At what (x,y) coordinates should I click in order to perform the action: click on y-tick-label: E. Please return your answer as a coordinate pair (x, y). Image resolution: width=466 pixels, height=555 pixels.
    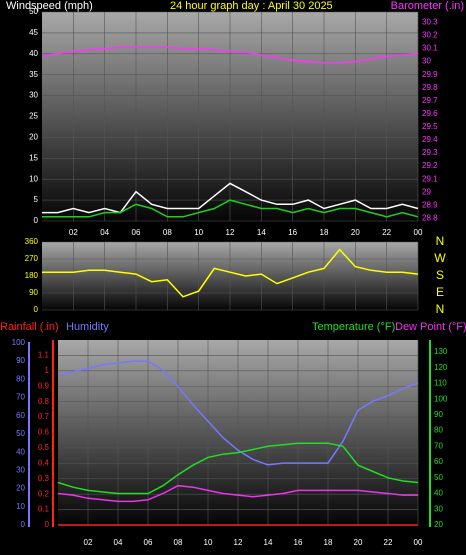
    Looking at the image, I should click on (440, 292).